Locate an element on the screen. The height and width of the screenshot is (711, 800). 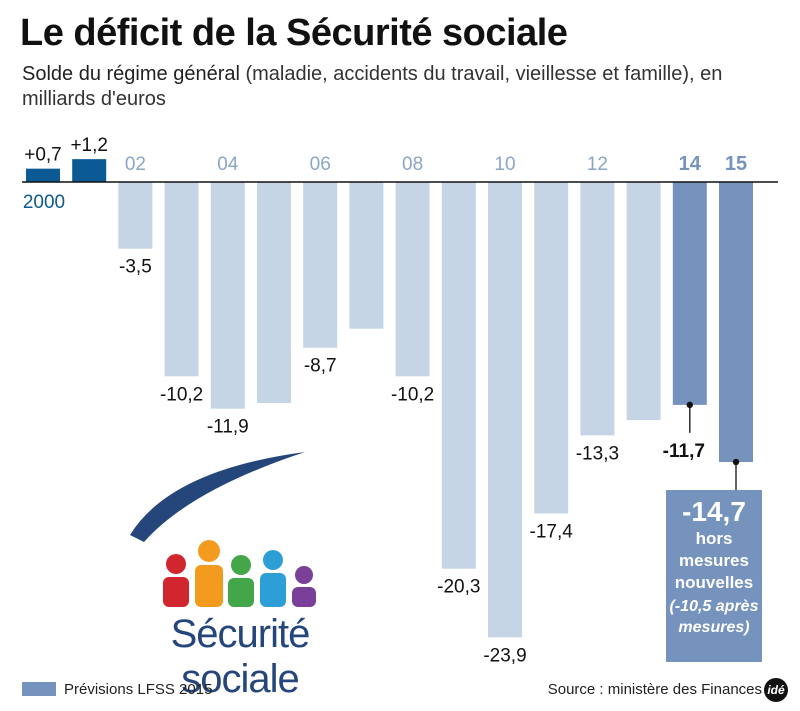
tick-label-2008: 08 is located at coordinates (412, 164).